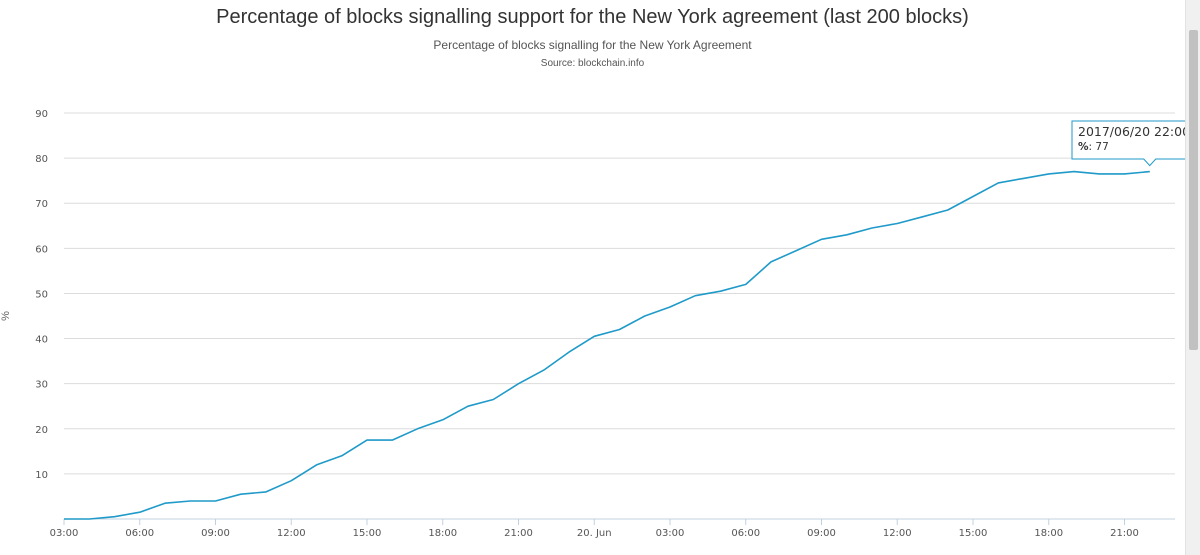 This screenshot has height=555, width=1200. I want to click on vertical-scrollbar, so click(1192, 277).